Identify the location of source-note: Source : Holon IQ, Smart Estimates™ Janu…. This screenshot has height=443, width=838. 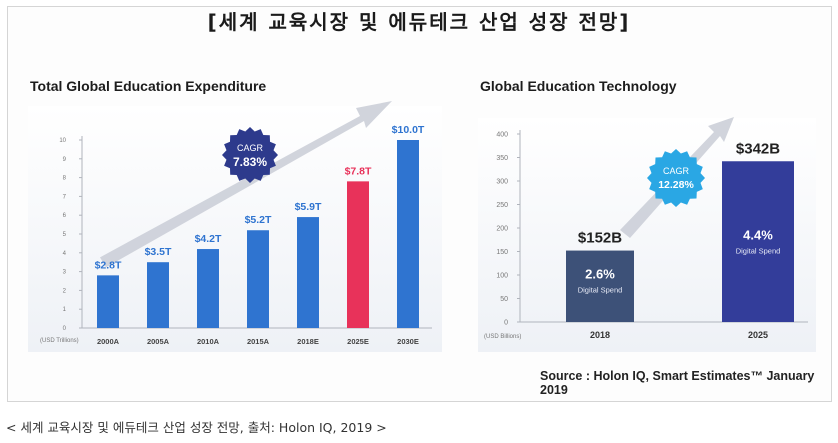
(677, 383).